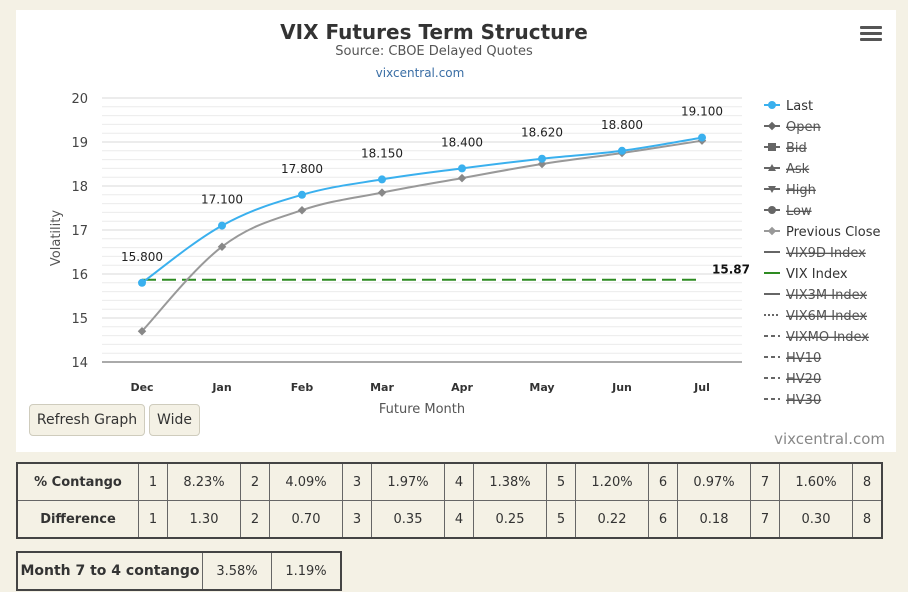  Describe the element at coordinates (803, 127) in the screenshot. I see `legend-label: Open` at that location.